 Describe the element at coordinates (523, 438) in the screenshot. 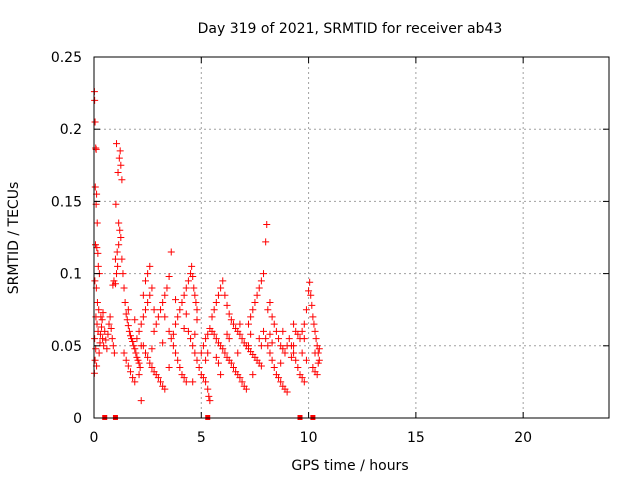

I see `x-tick-label: 20` at that location.